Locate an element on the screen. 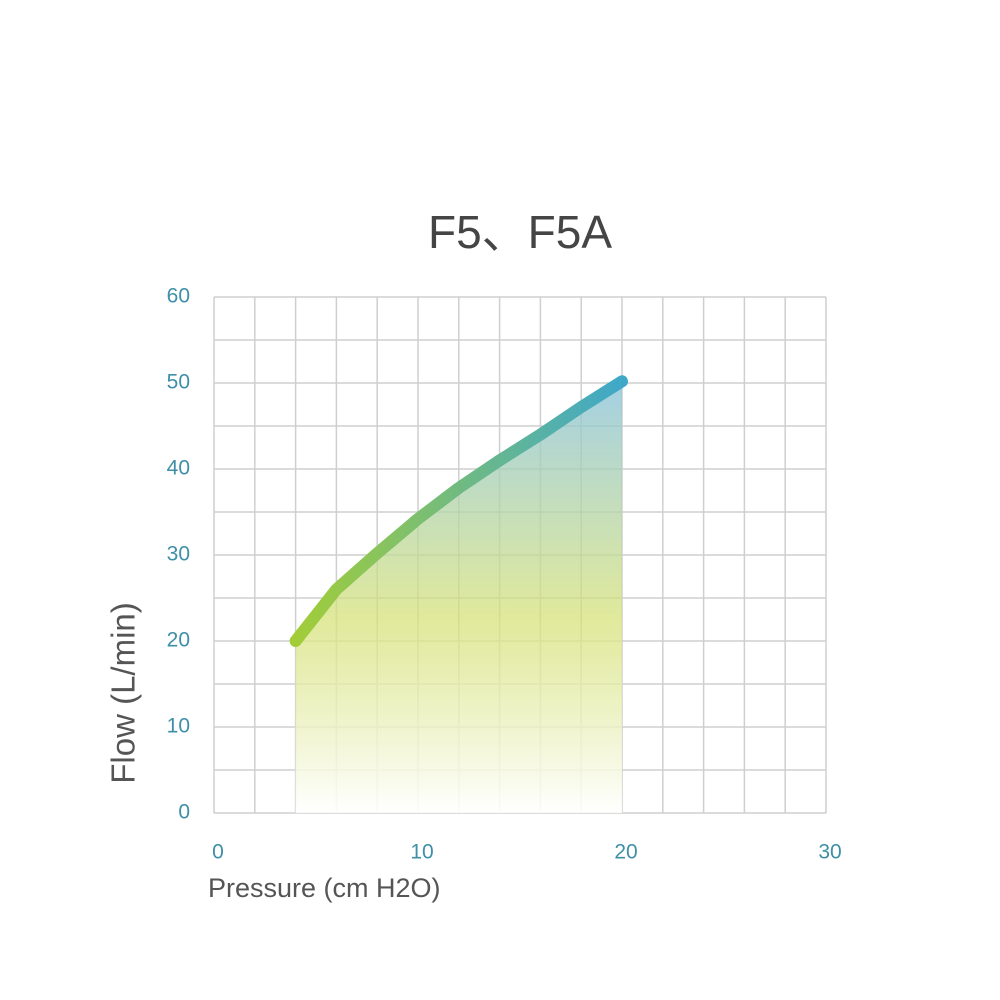  line is located at coordinates (458, 511).